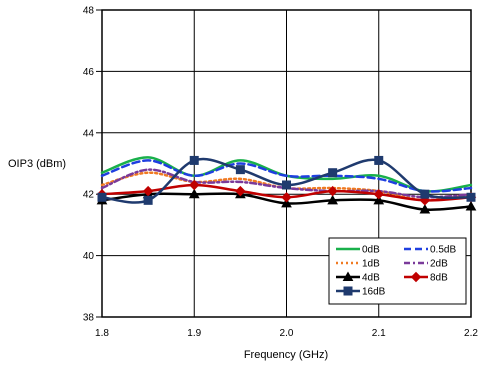 This screenshot has width=486, height=369. What do you see at coordinates (371, 278) in the screenshot?
I see `legend-label-4dB: 4dB` at bounding box center [371, 278].